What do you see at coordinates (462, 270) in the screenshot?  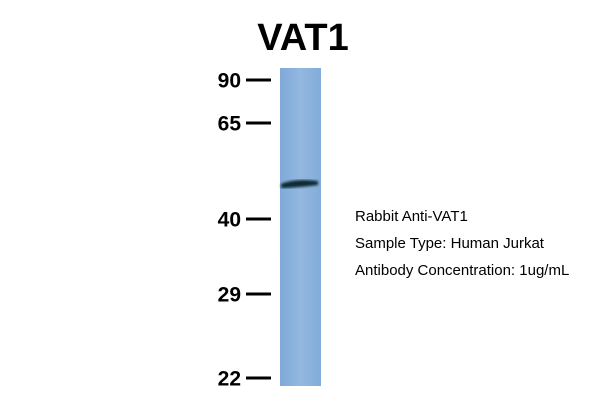 I see `annotation: Antibody Concentration: 1ug/mL` at bounding box center [462, 270].